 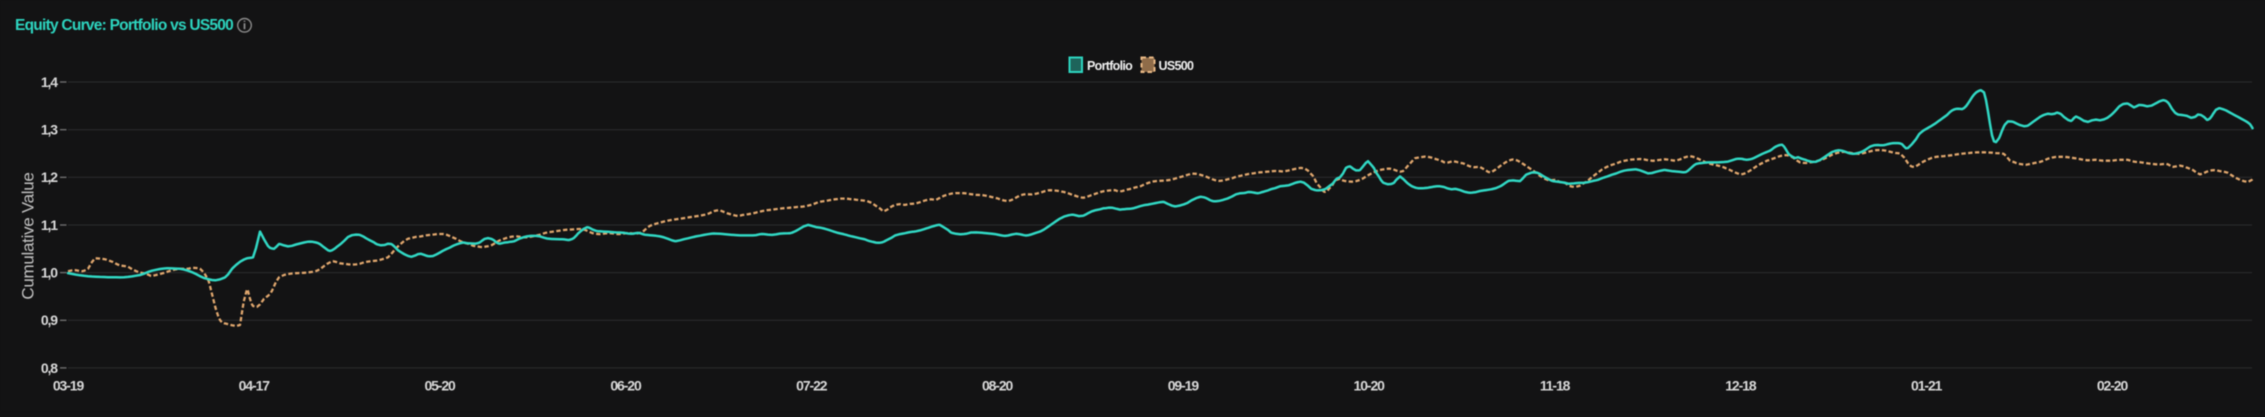 I want to click on svg-text: Cumulative Value, so click(x=28, y=235).